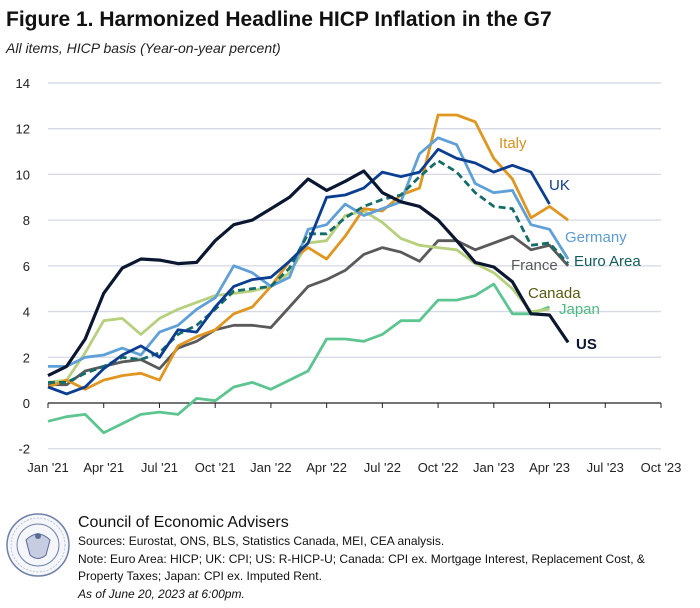 The height and width of the screenshot is (608, 700). Describe the element at coordinates (607, 261) in the screenshot. I see `series-label-euro-area: Euro Area` at that location.